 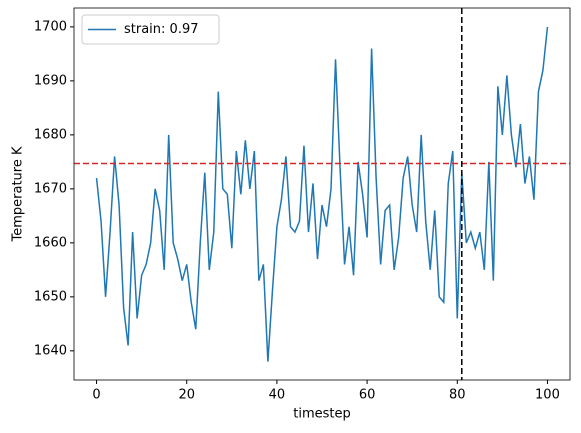 I want to click on x-tick-label: 0, so click(x=96, y=395).